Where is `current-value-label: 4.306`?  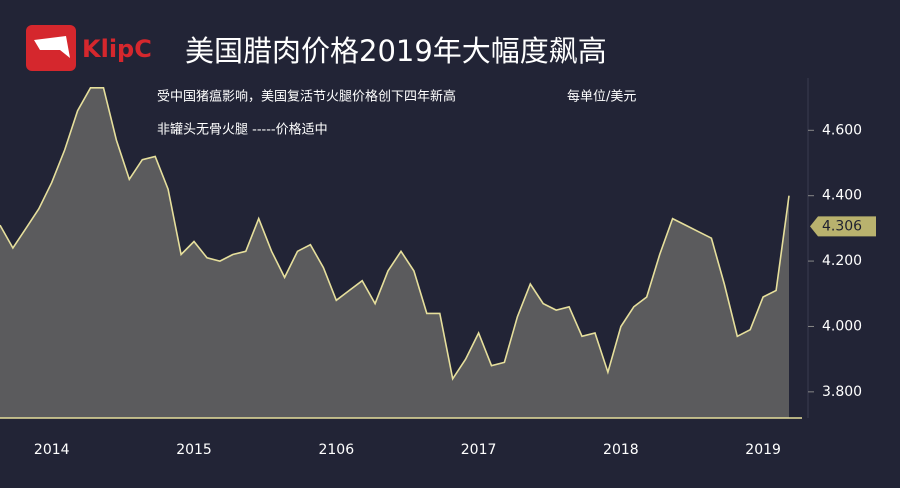
current-value-label: 4.306 is located at coordinates (842, 226).